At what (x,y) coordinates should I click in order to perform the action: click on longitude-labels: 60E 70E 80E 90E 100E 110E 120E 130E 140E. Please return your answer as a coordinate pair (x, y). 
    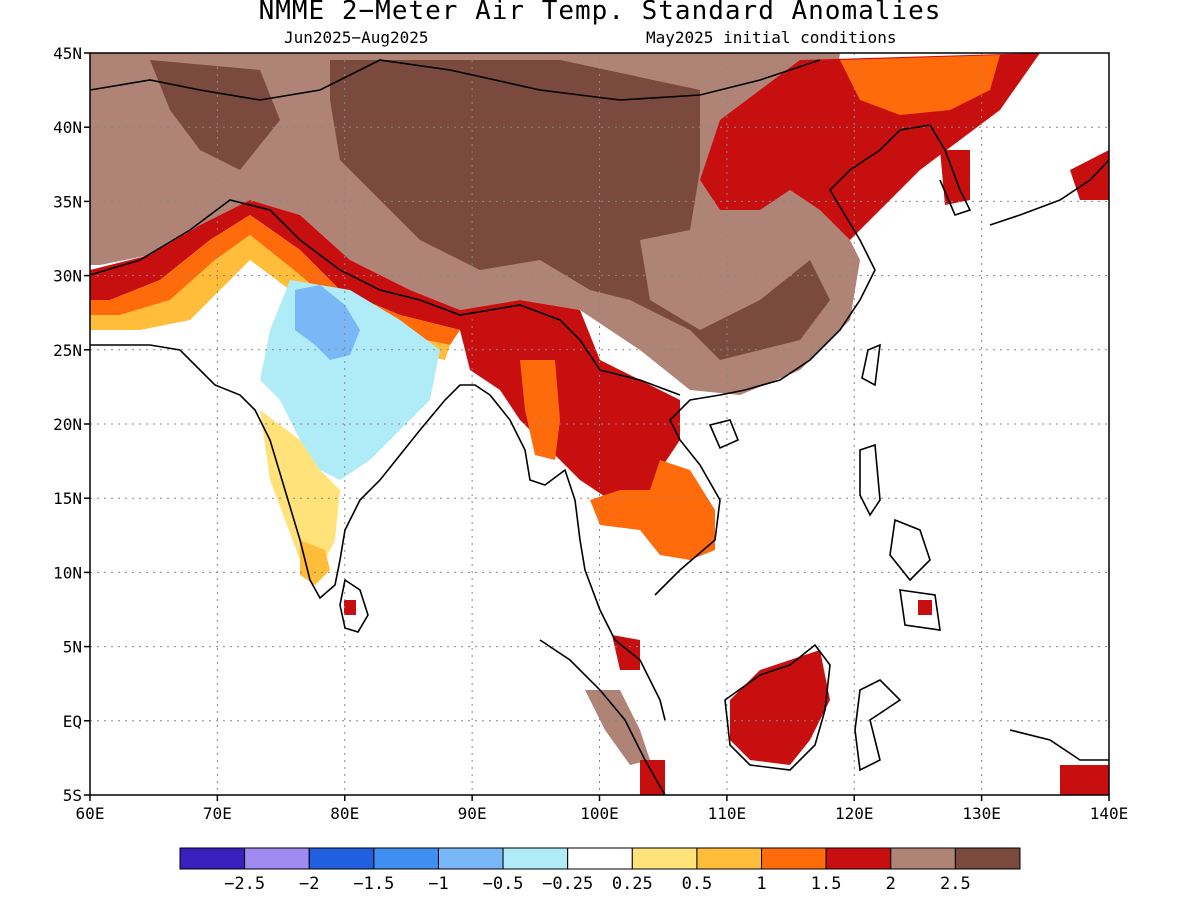
    Looking at the image, I should click on (602, 809).